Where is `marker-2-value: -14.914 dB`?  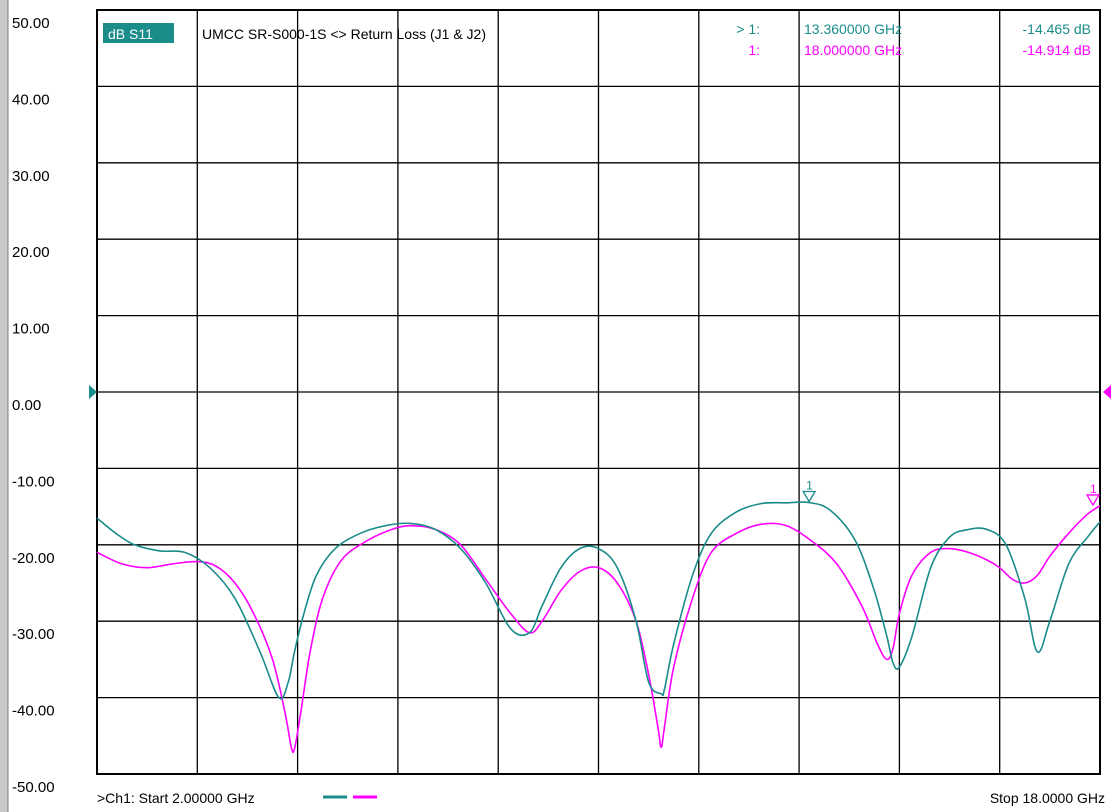 marker-2-value: -14.914 dB is located at coordinates (1057, 50).